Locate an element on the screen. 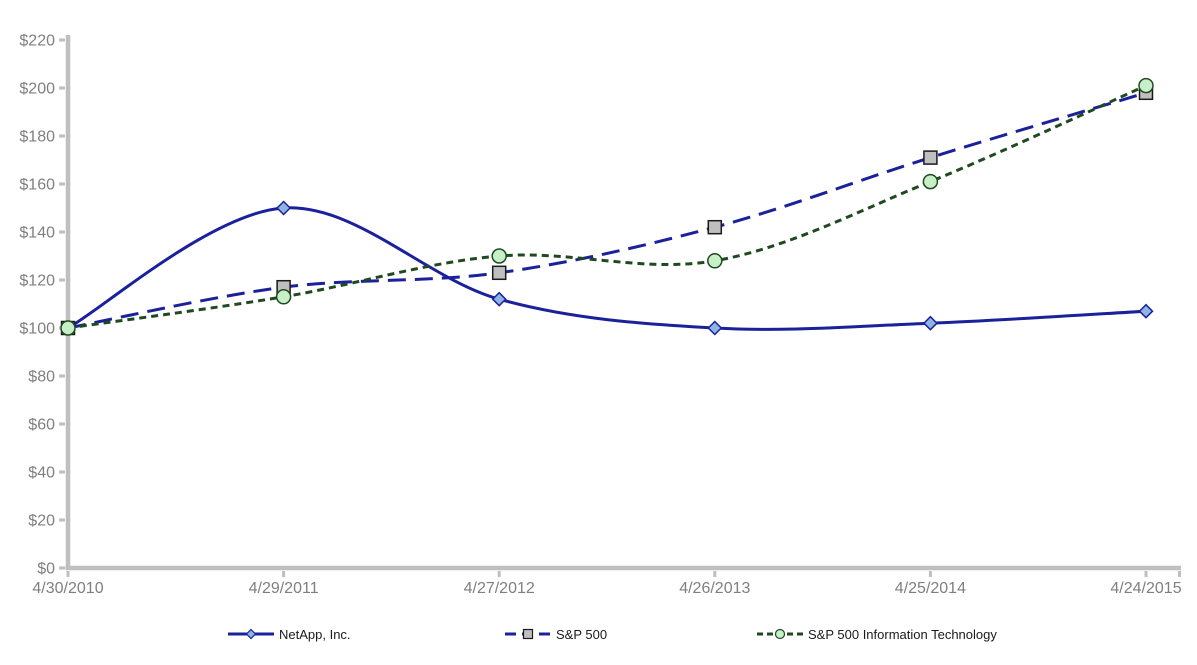 The width and height of the screenshot is (1197, 665). y-axis-tick-label: $20 is located at coordinates (41, 521).